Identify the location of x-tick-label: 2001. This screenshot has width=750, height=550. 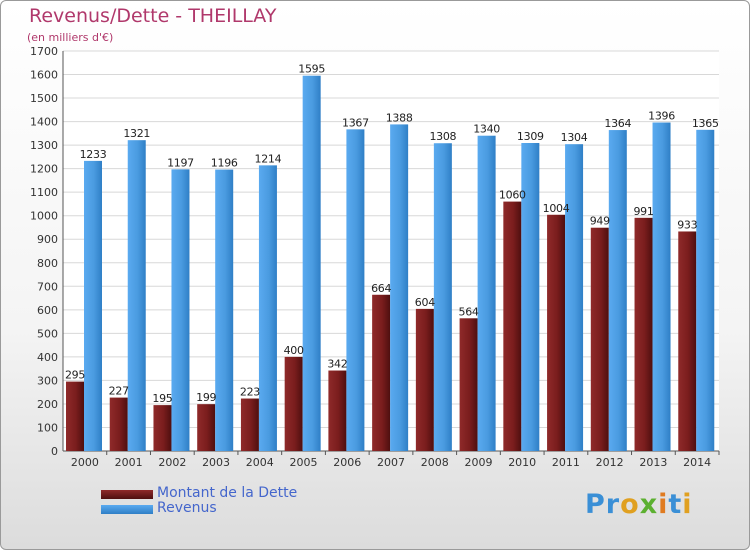
(129, 462).